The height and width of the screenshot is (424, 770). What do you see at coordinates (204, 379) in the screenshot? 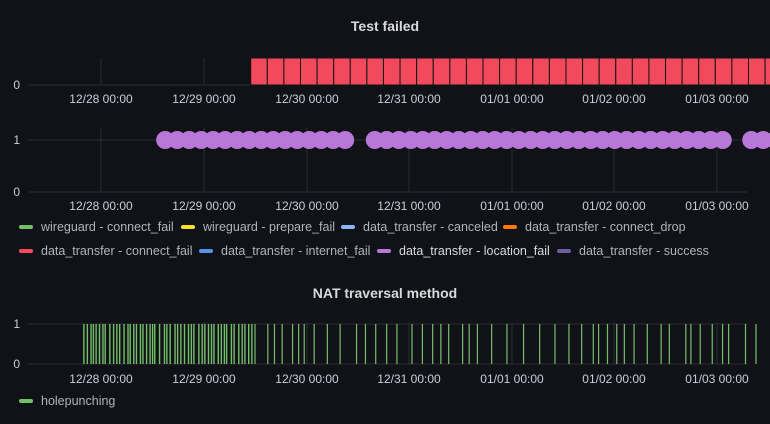
I see `nat-x-tick-label: 12/29 00:00` at bounding box center [204, 379].